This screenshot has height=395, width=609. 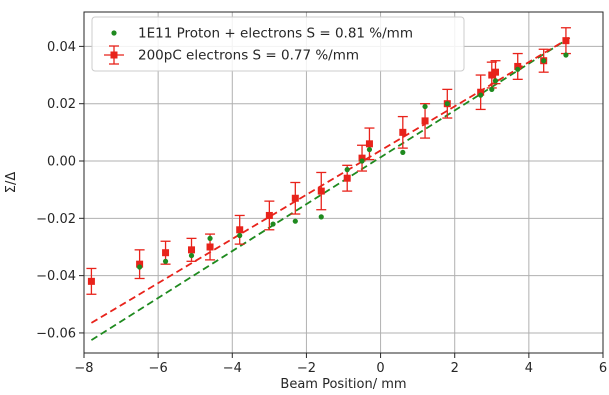 What do you see at coordinates (11, 183) in the screenshot?
I see `y-axis-label: Σ/Δ` at bounding box center [11, 183].